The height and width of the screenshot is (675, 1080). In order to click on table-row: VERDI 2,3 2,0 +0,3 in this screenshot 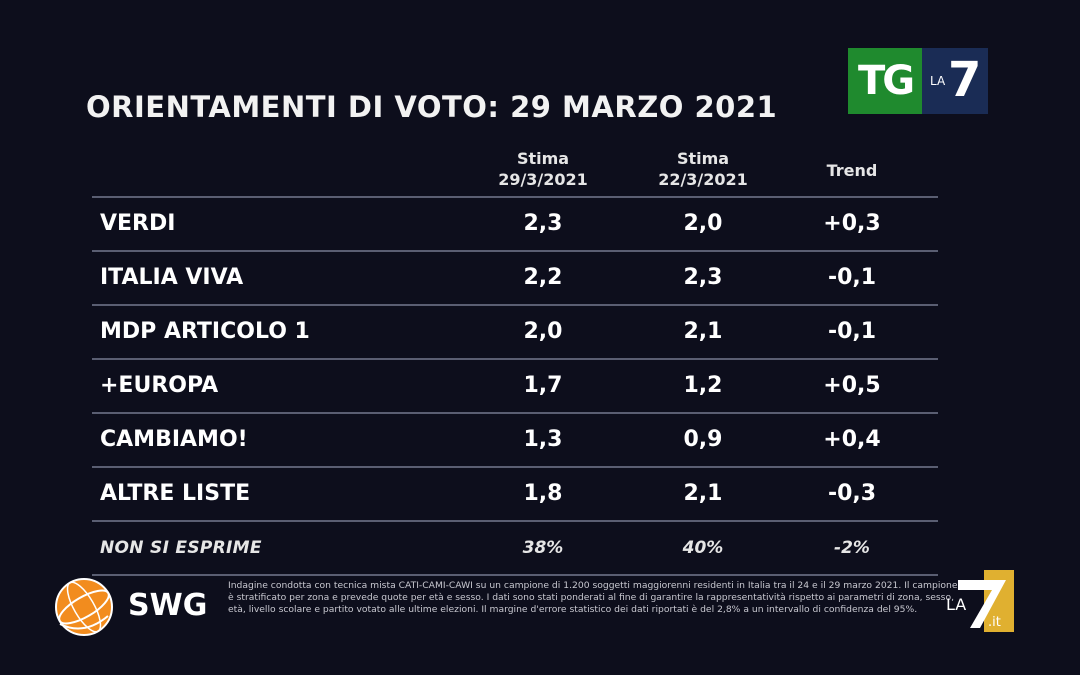, I will do `click(515, 223)`.